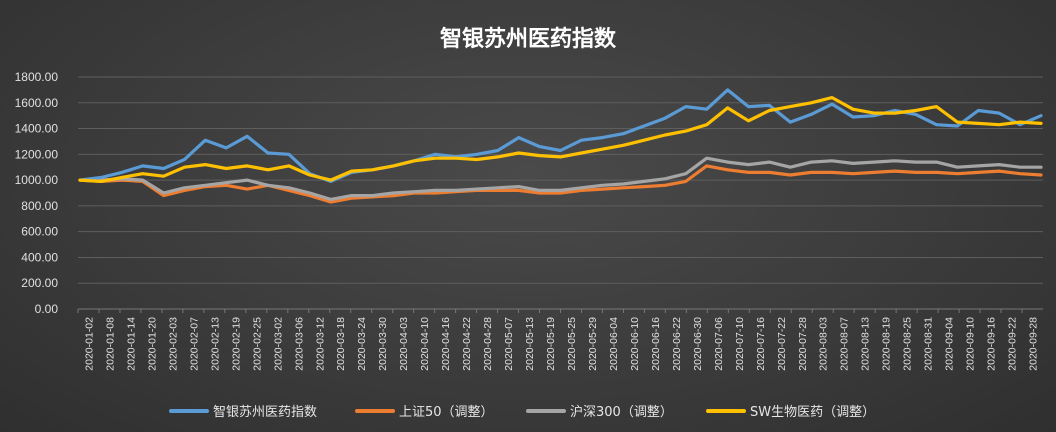 The height and width of the screenshot is (432, 1056). Describe the element at coordinates (866, 344) in the screenshot. I see `x-tick-label: 2020-08-13` at that location.